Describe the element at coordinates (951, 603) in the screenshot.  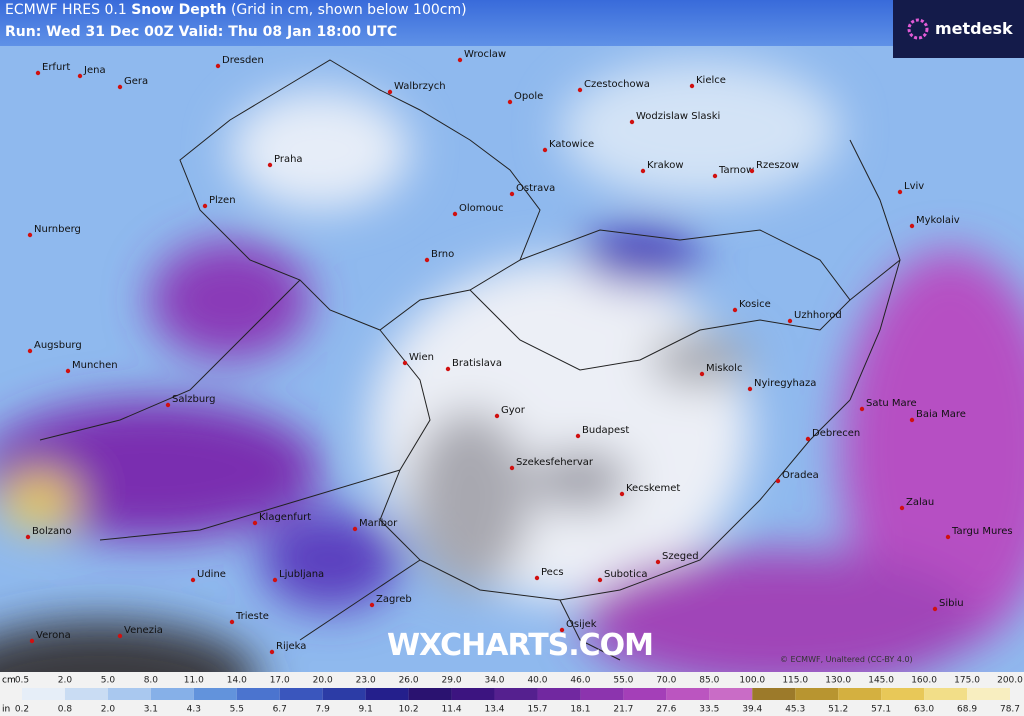
I see `city-label: Sibiu` at that location.